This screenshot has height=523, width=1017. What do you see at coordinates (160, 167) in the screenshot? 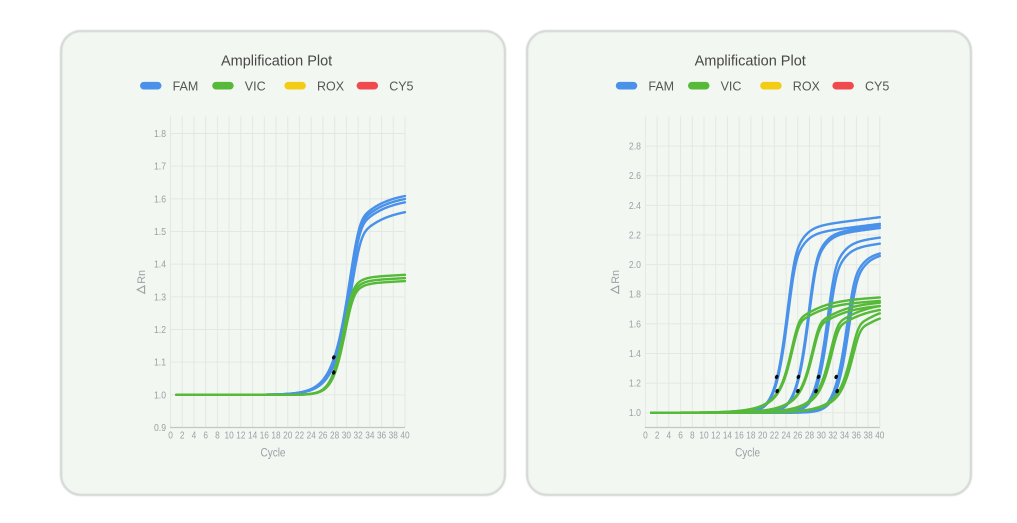
I see `svg-text: 1.7` at bounding box center [160, 167].